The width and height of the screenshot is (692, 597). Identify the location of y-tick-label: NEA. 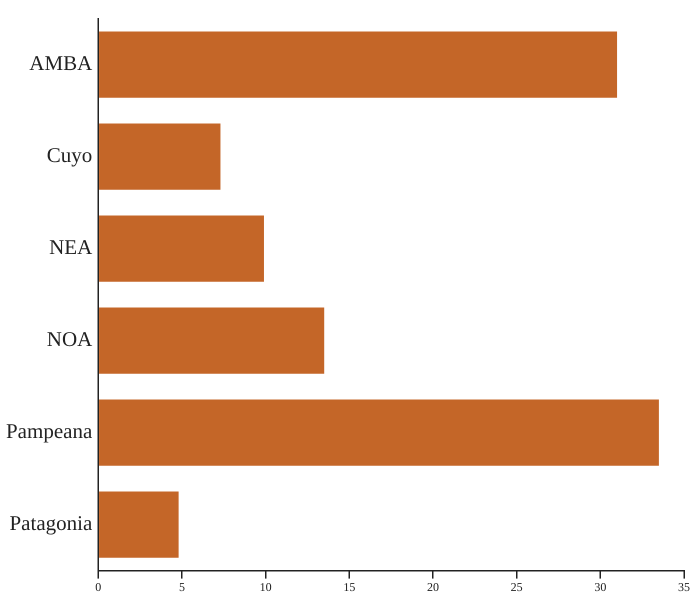
(71, 247).